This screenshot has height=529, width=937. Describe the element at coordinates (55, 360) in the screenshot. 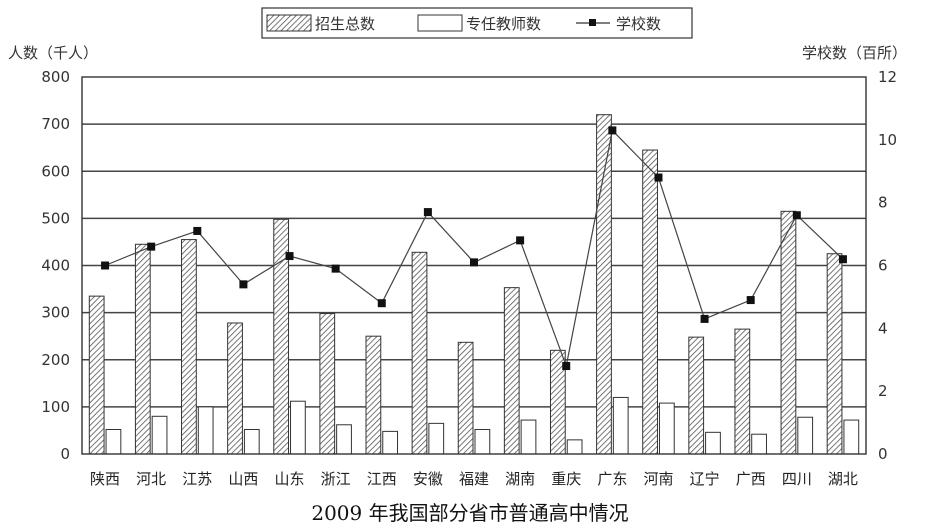

I see `left-tick-label: 200` at that location.